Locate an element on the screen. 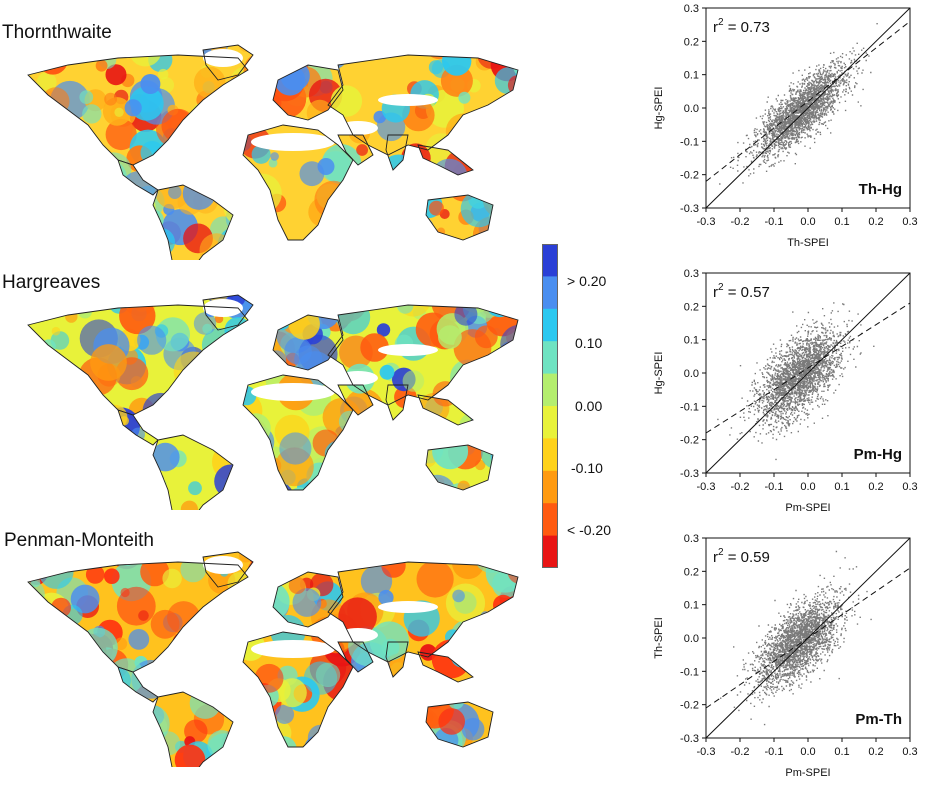 The image size is (926, 792). y-axis-label: Hg-SPEI is located at coordinates (659, 108).